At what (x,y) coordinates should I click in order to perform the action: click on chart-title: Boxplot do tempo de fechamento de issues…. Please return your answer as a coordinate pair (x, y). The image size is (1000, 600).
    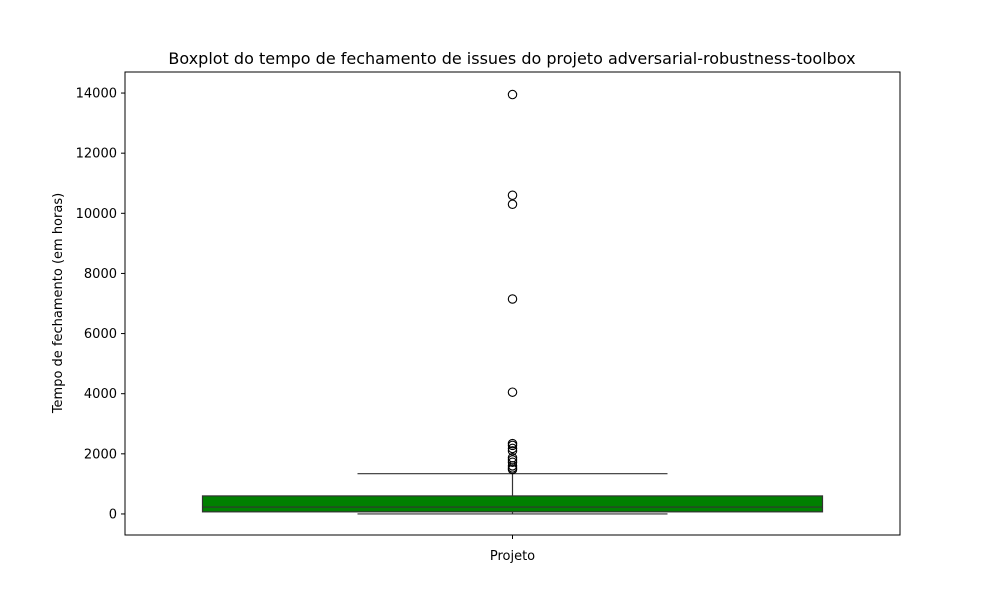
    Looking at the image, I should click on (511, 58).